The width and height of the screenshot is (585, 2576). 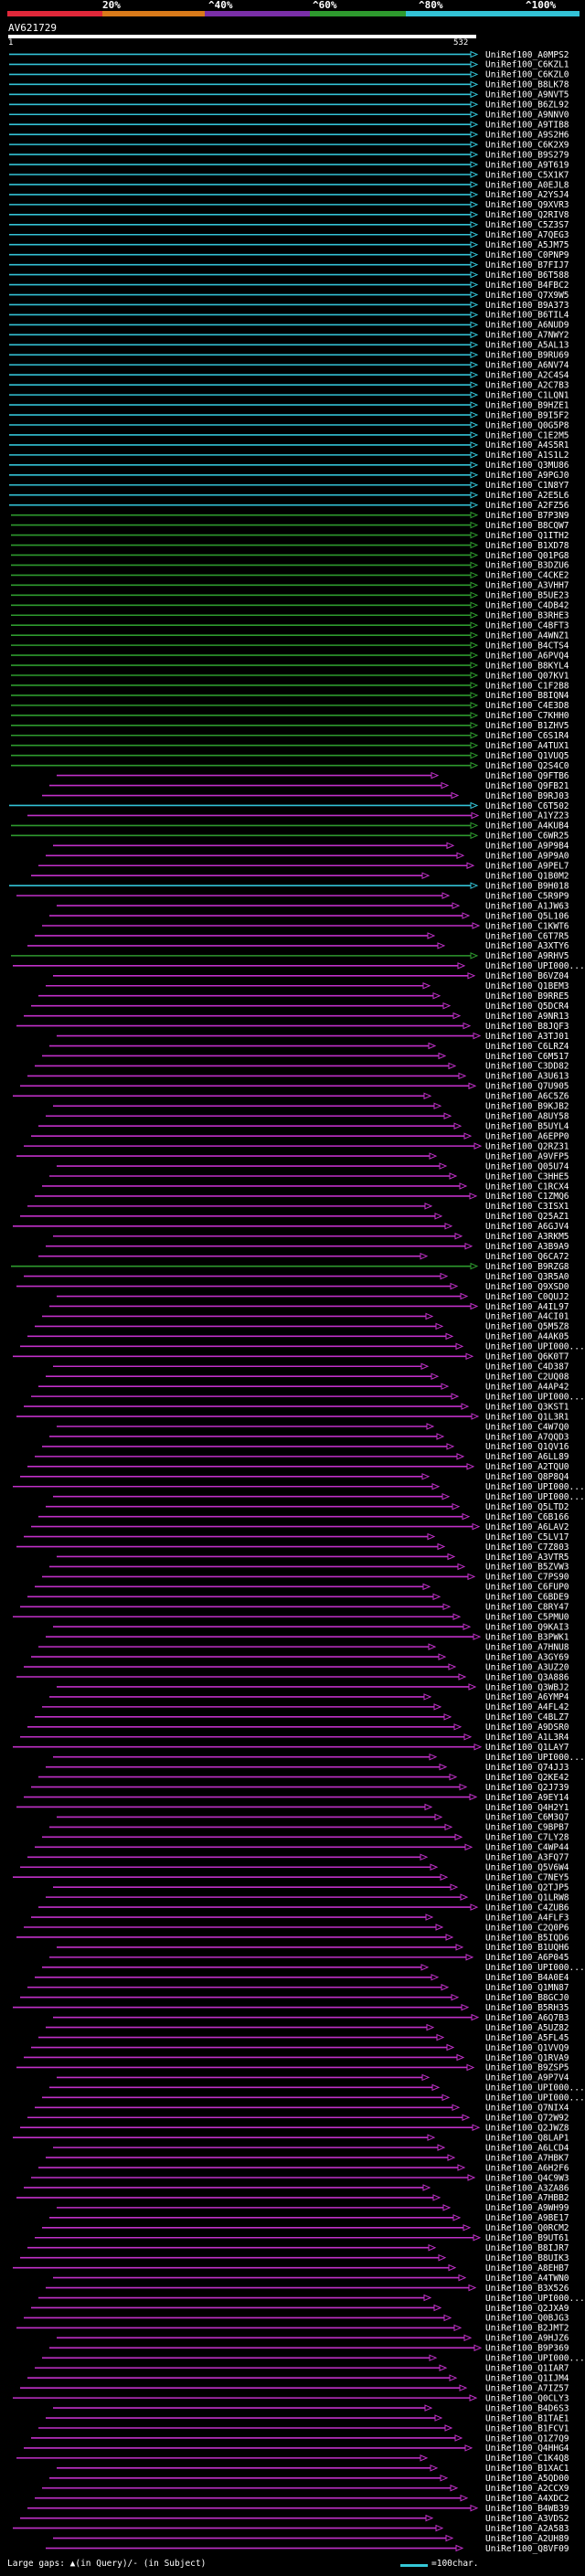 I want to click on hit-label: UniRef100_B9HZE1, so click(x=527, y=405).